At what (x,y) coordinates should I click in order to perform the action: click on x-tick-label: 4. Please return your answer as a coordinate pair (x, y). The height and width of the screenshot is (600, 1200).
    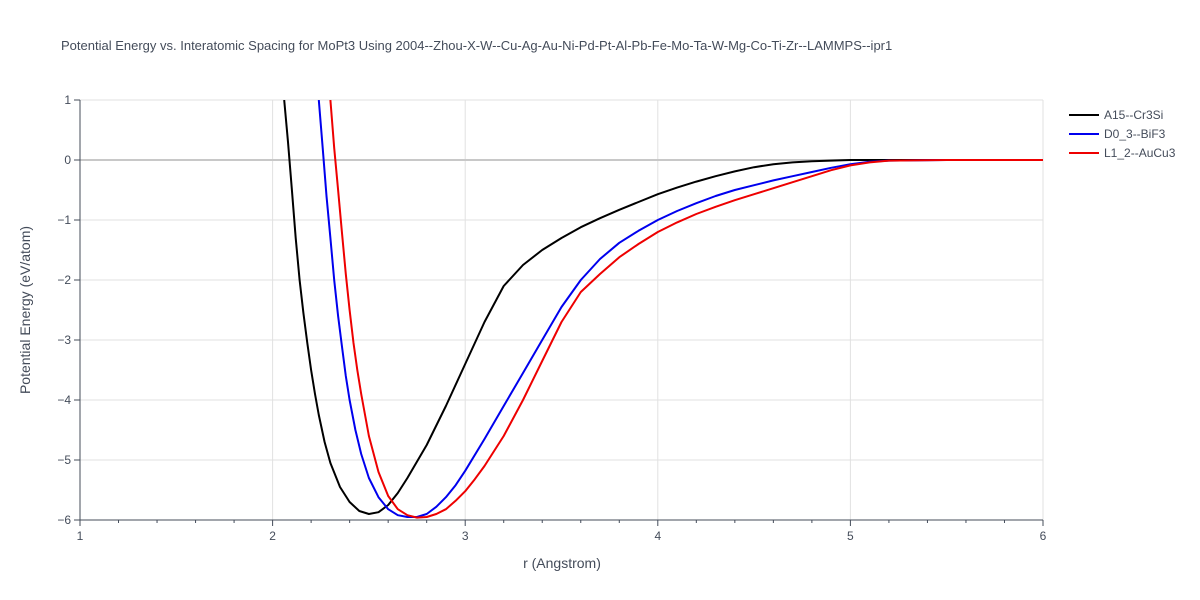
    Looking at the image, I should click on (657, 536).